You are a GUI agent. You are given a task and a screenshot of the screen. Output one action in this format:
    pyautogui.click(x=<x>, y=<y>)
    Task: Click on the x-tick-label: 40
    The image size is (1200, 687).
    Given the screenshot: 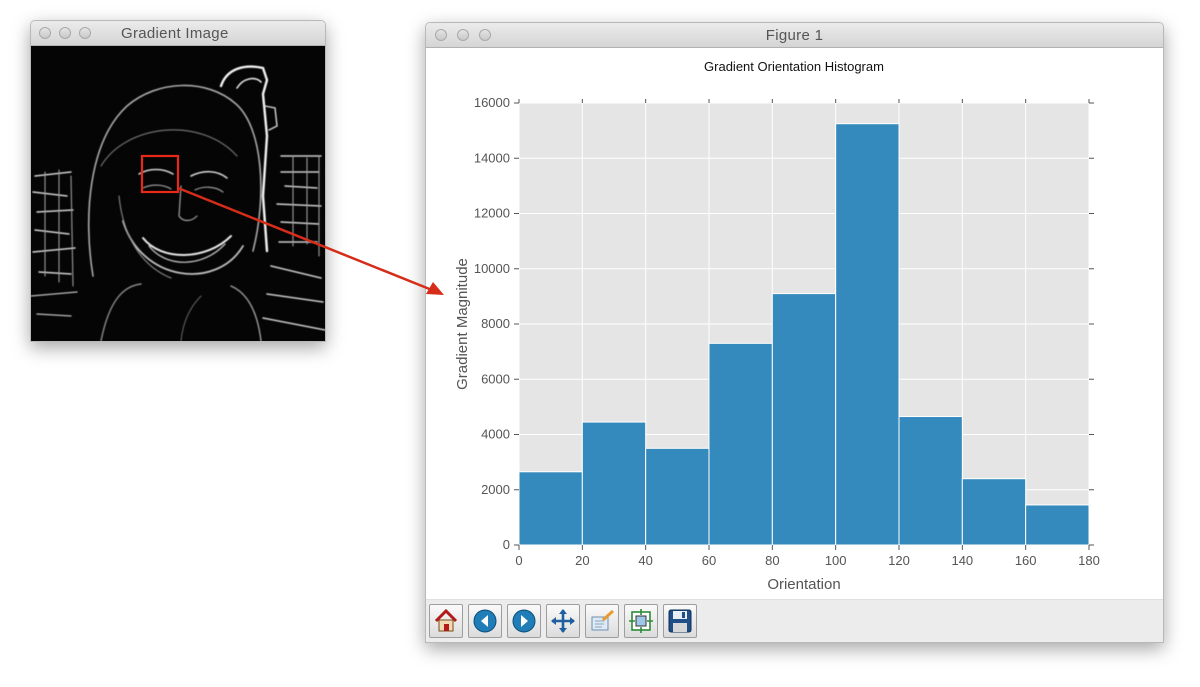 What is the action you would take?
    pyautogui.click(x=645, y=560)
    